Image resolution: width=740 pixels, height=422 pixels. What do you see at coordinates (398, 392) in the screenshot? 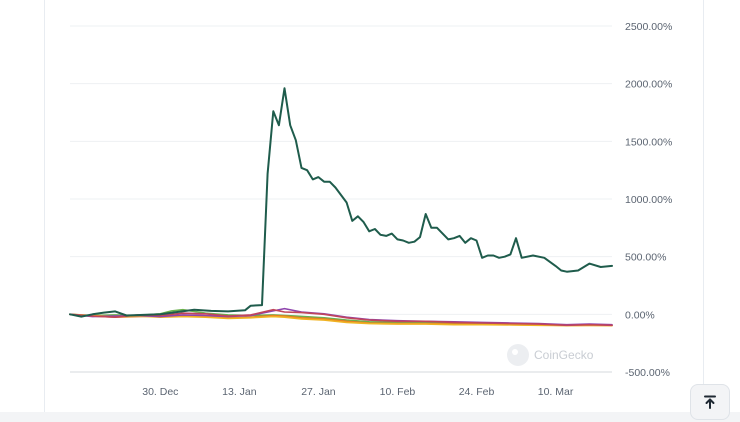
I see `x-tick-label: 10. Feb` at bounding box center [398, 392].